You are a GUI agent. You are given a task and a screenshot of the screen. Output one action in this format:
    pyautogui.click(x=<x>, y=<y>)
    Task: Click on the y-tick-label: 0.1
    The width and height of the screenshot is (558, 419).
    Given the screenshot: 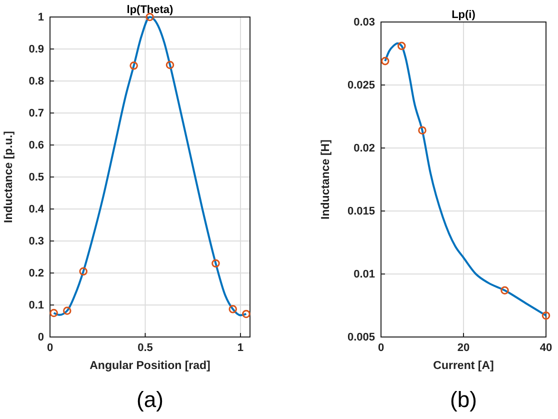 What is the action you would take?
    pyautogui.click(x=36, y=306)
    